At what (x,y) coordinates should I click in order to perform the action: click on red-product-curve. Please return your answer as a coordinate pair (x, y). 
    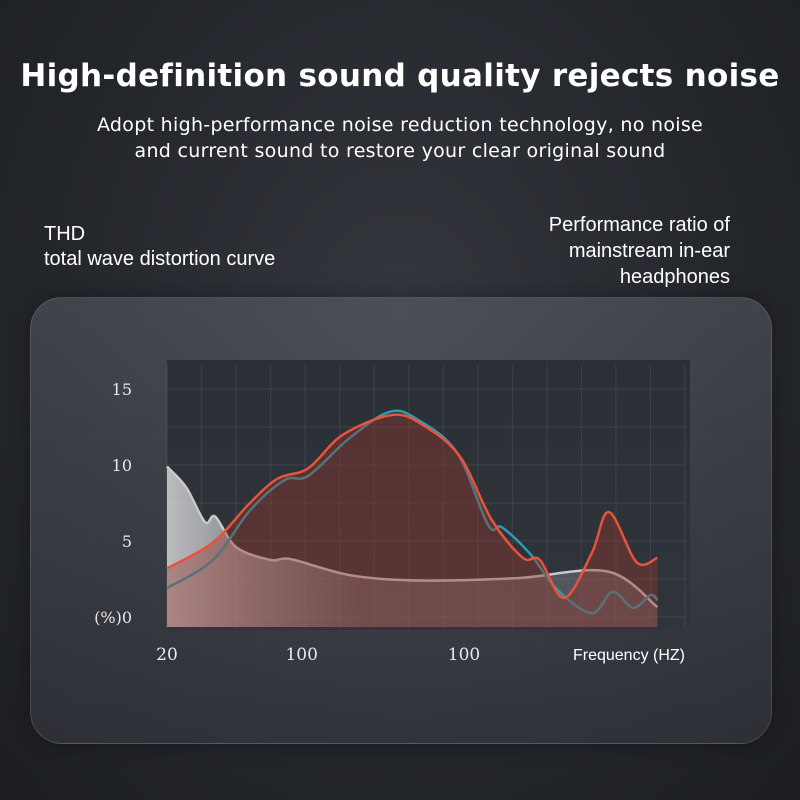
    Looking at the image, I should click on (412, 506).